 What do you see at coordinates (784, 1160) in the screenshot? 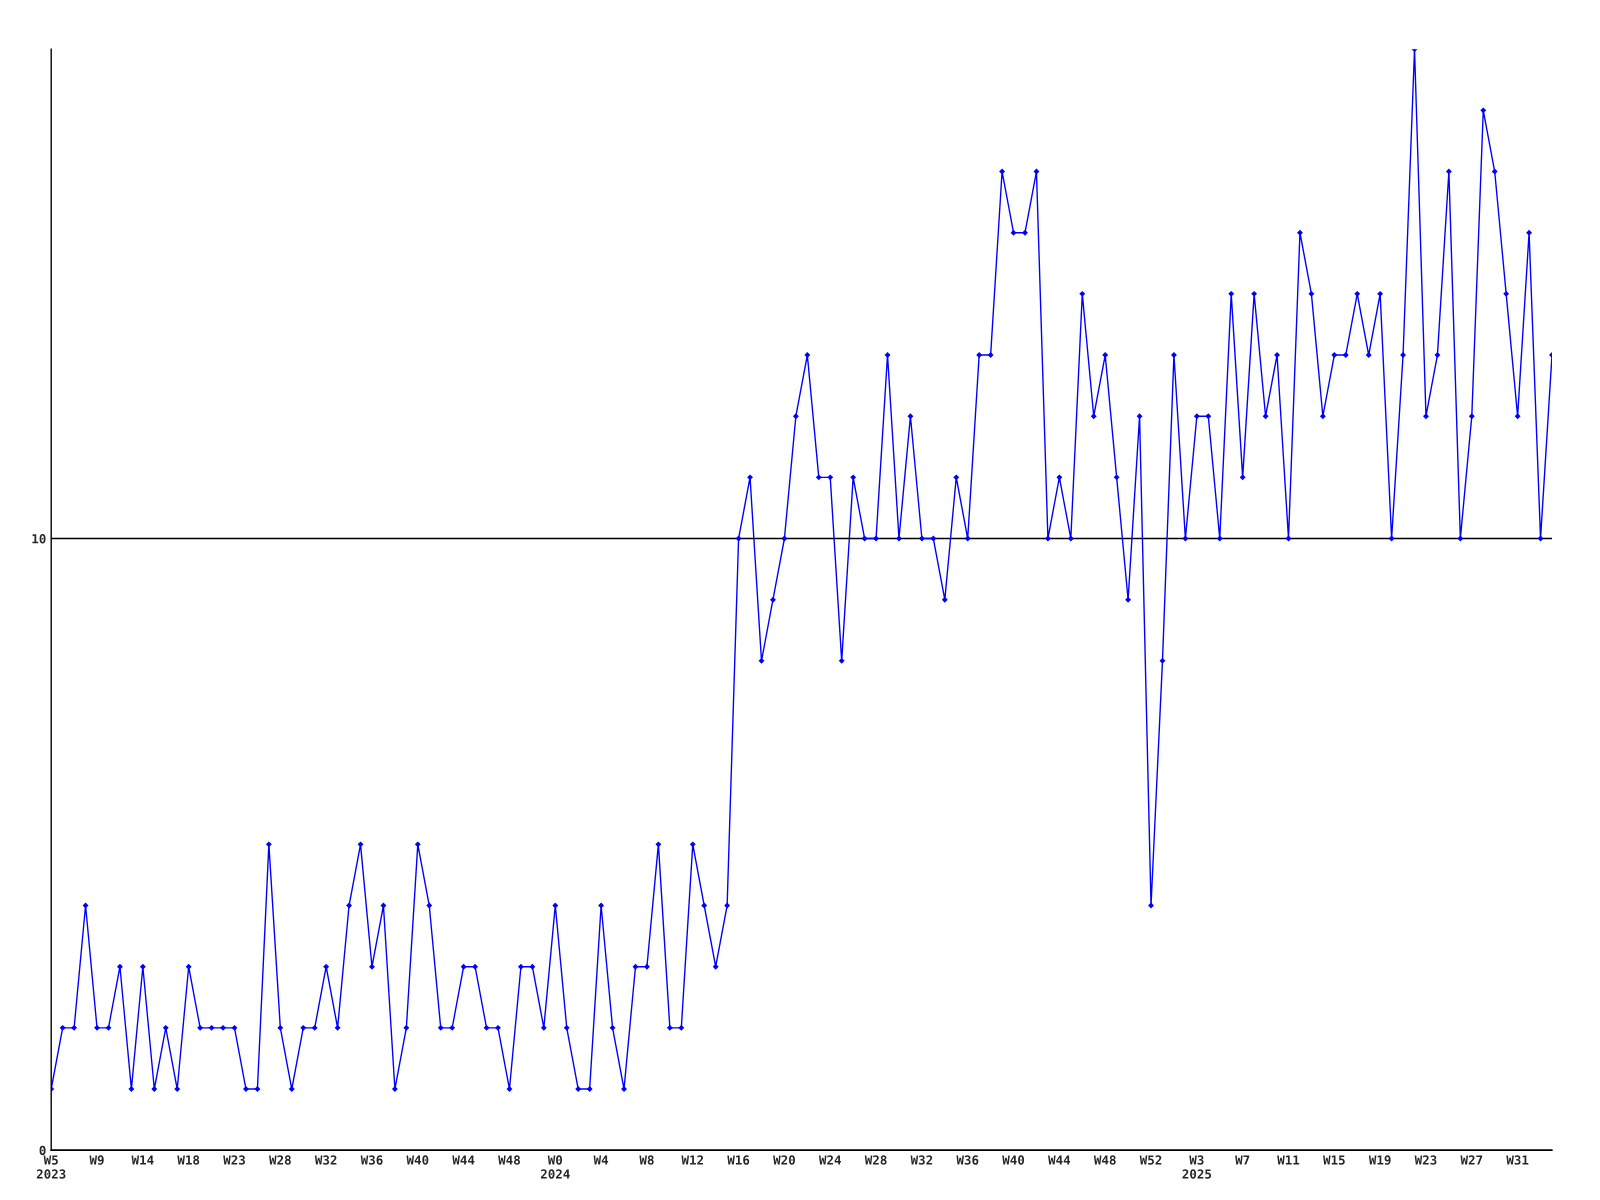
I see `x-tick-label: W20` at bounding box center [784, 1160].